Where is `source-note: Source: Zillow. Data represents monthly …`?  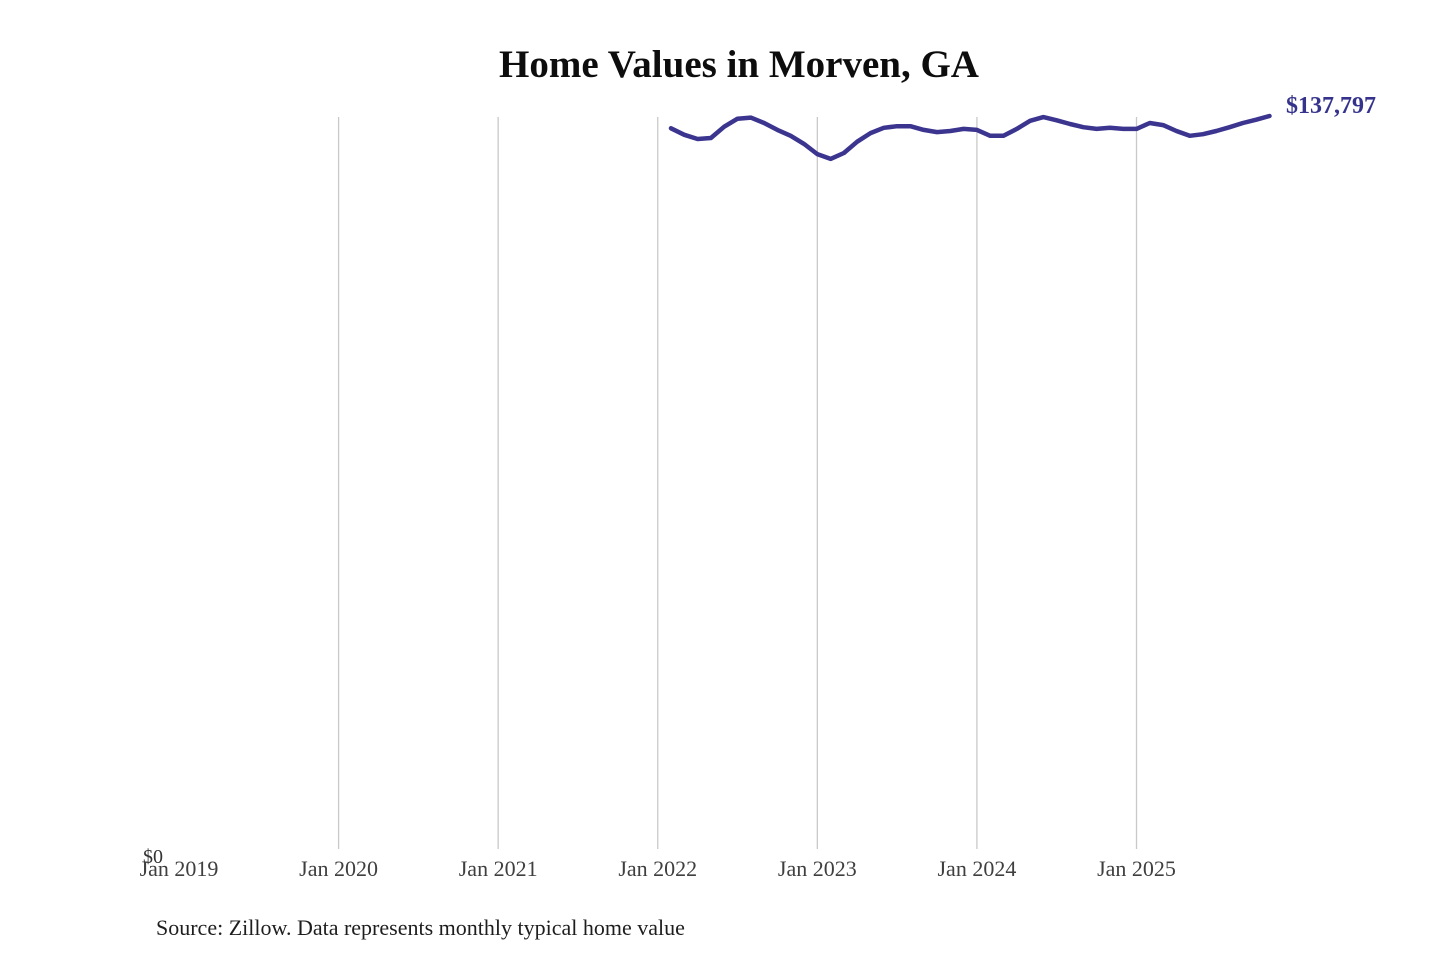
source-note: Source: Zillow. Data represents monthly … is located at coordinates (420, 927).